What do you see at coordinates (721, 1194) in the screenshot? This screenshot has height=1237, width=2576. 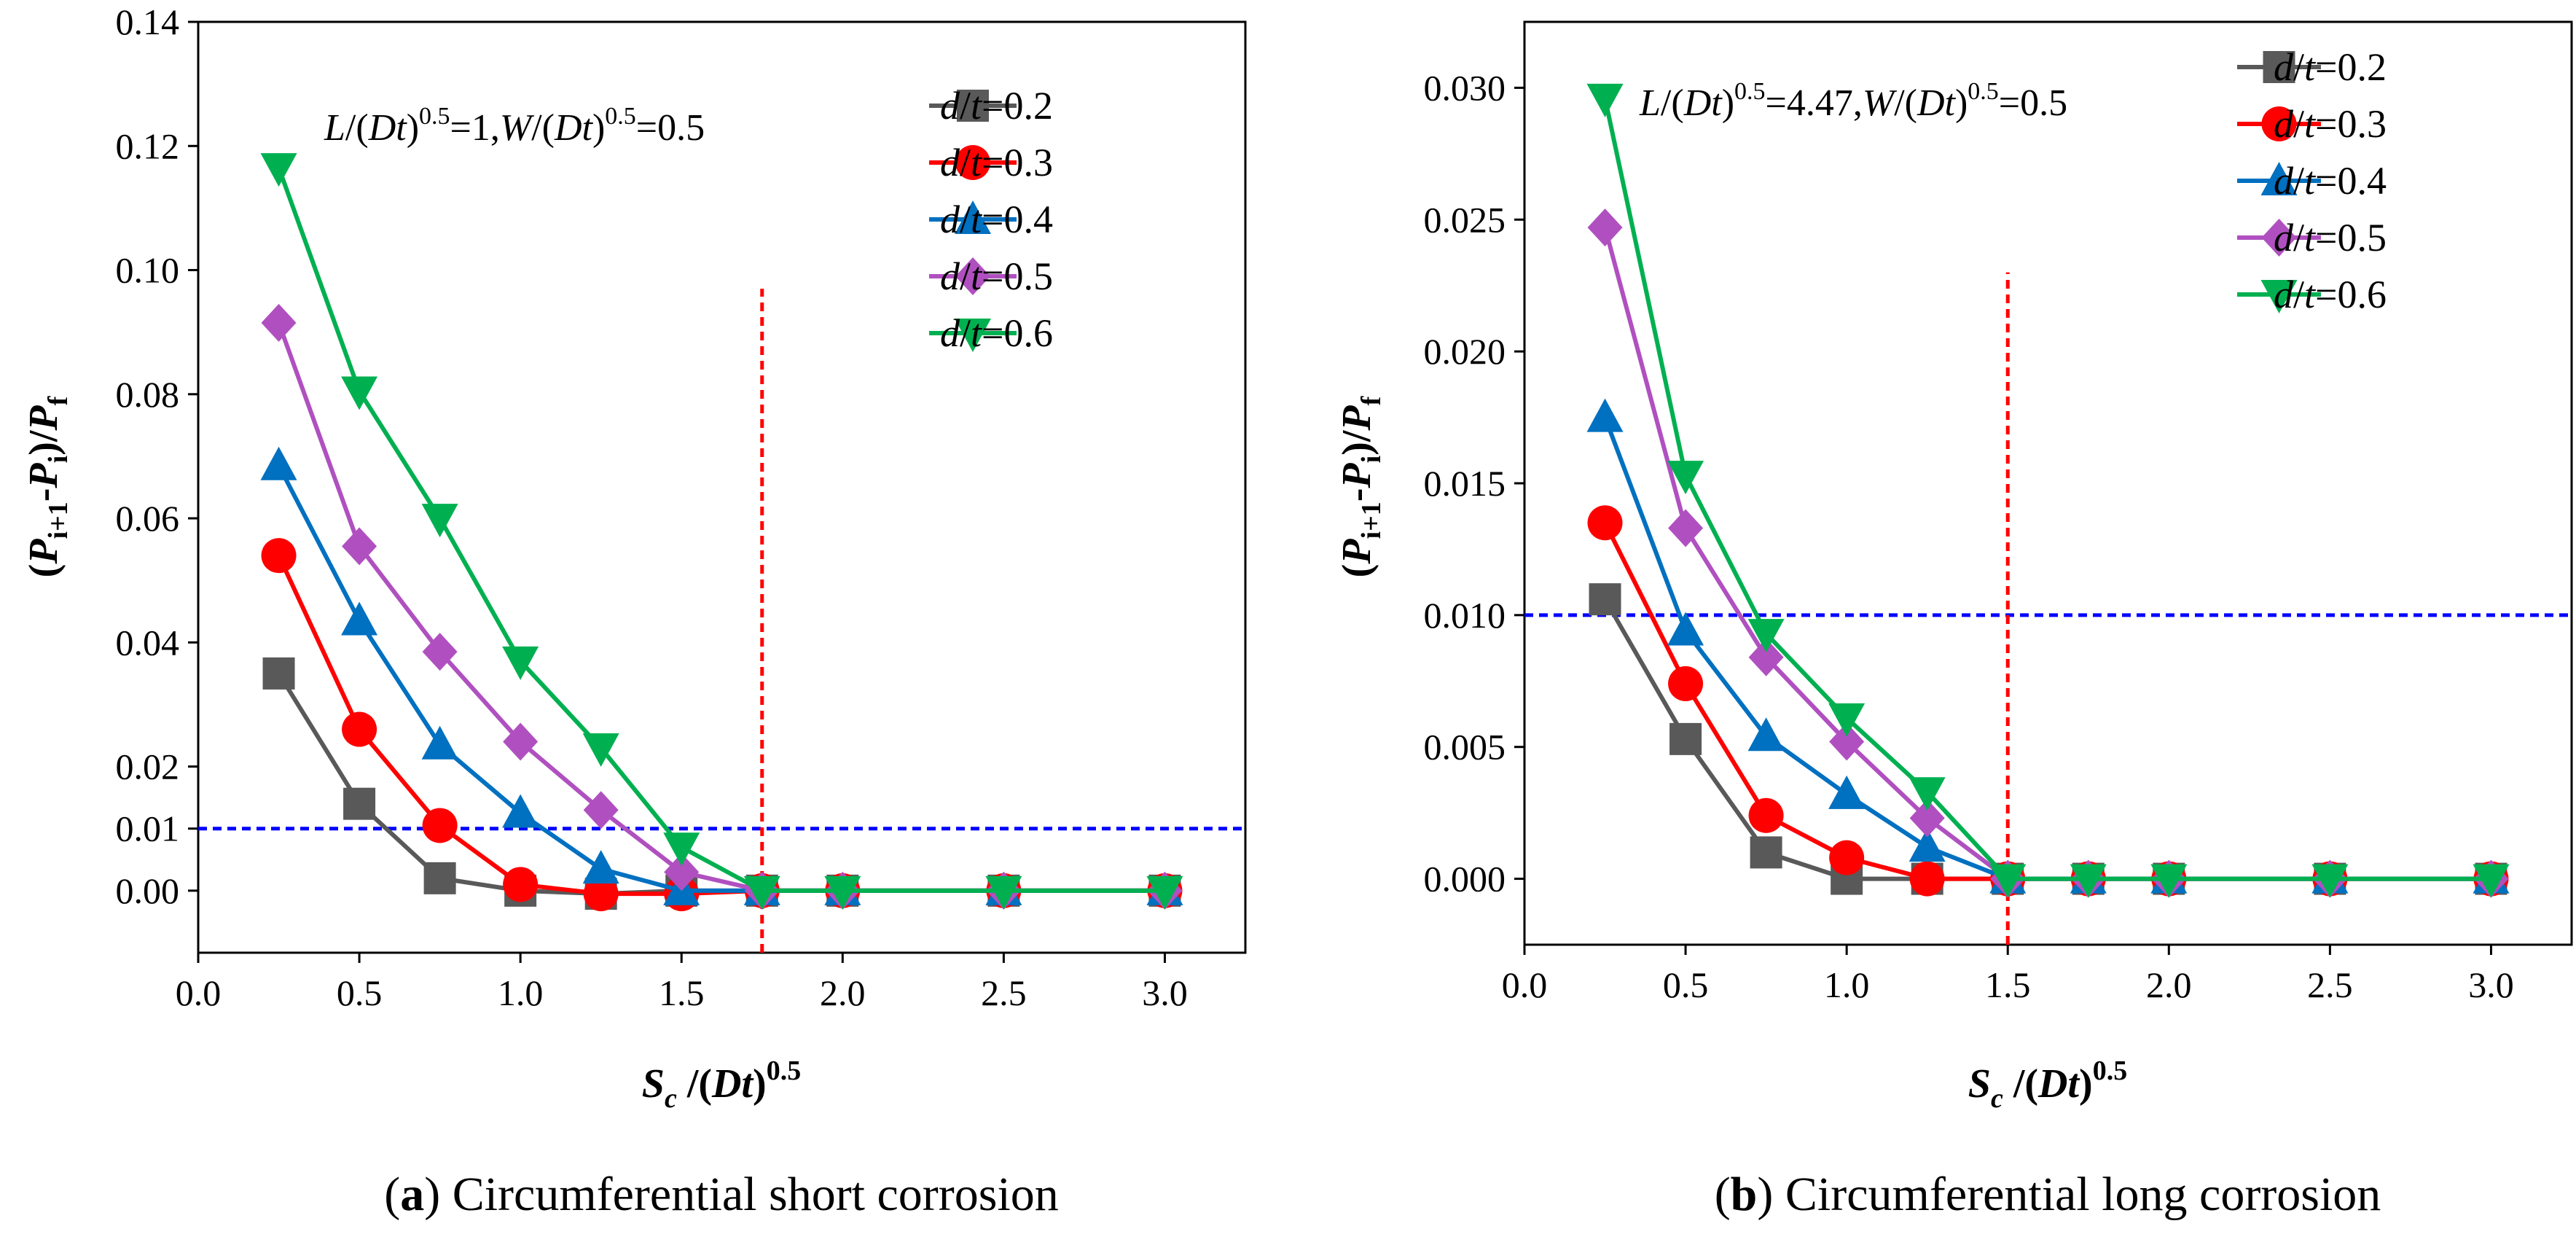 I see `caption: (a) Circumferential short corrosion` at bounding box center [721, 1194].